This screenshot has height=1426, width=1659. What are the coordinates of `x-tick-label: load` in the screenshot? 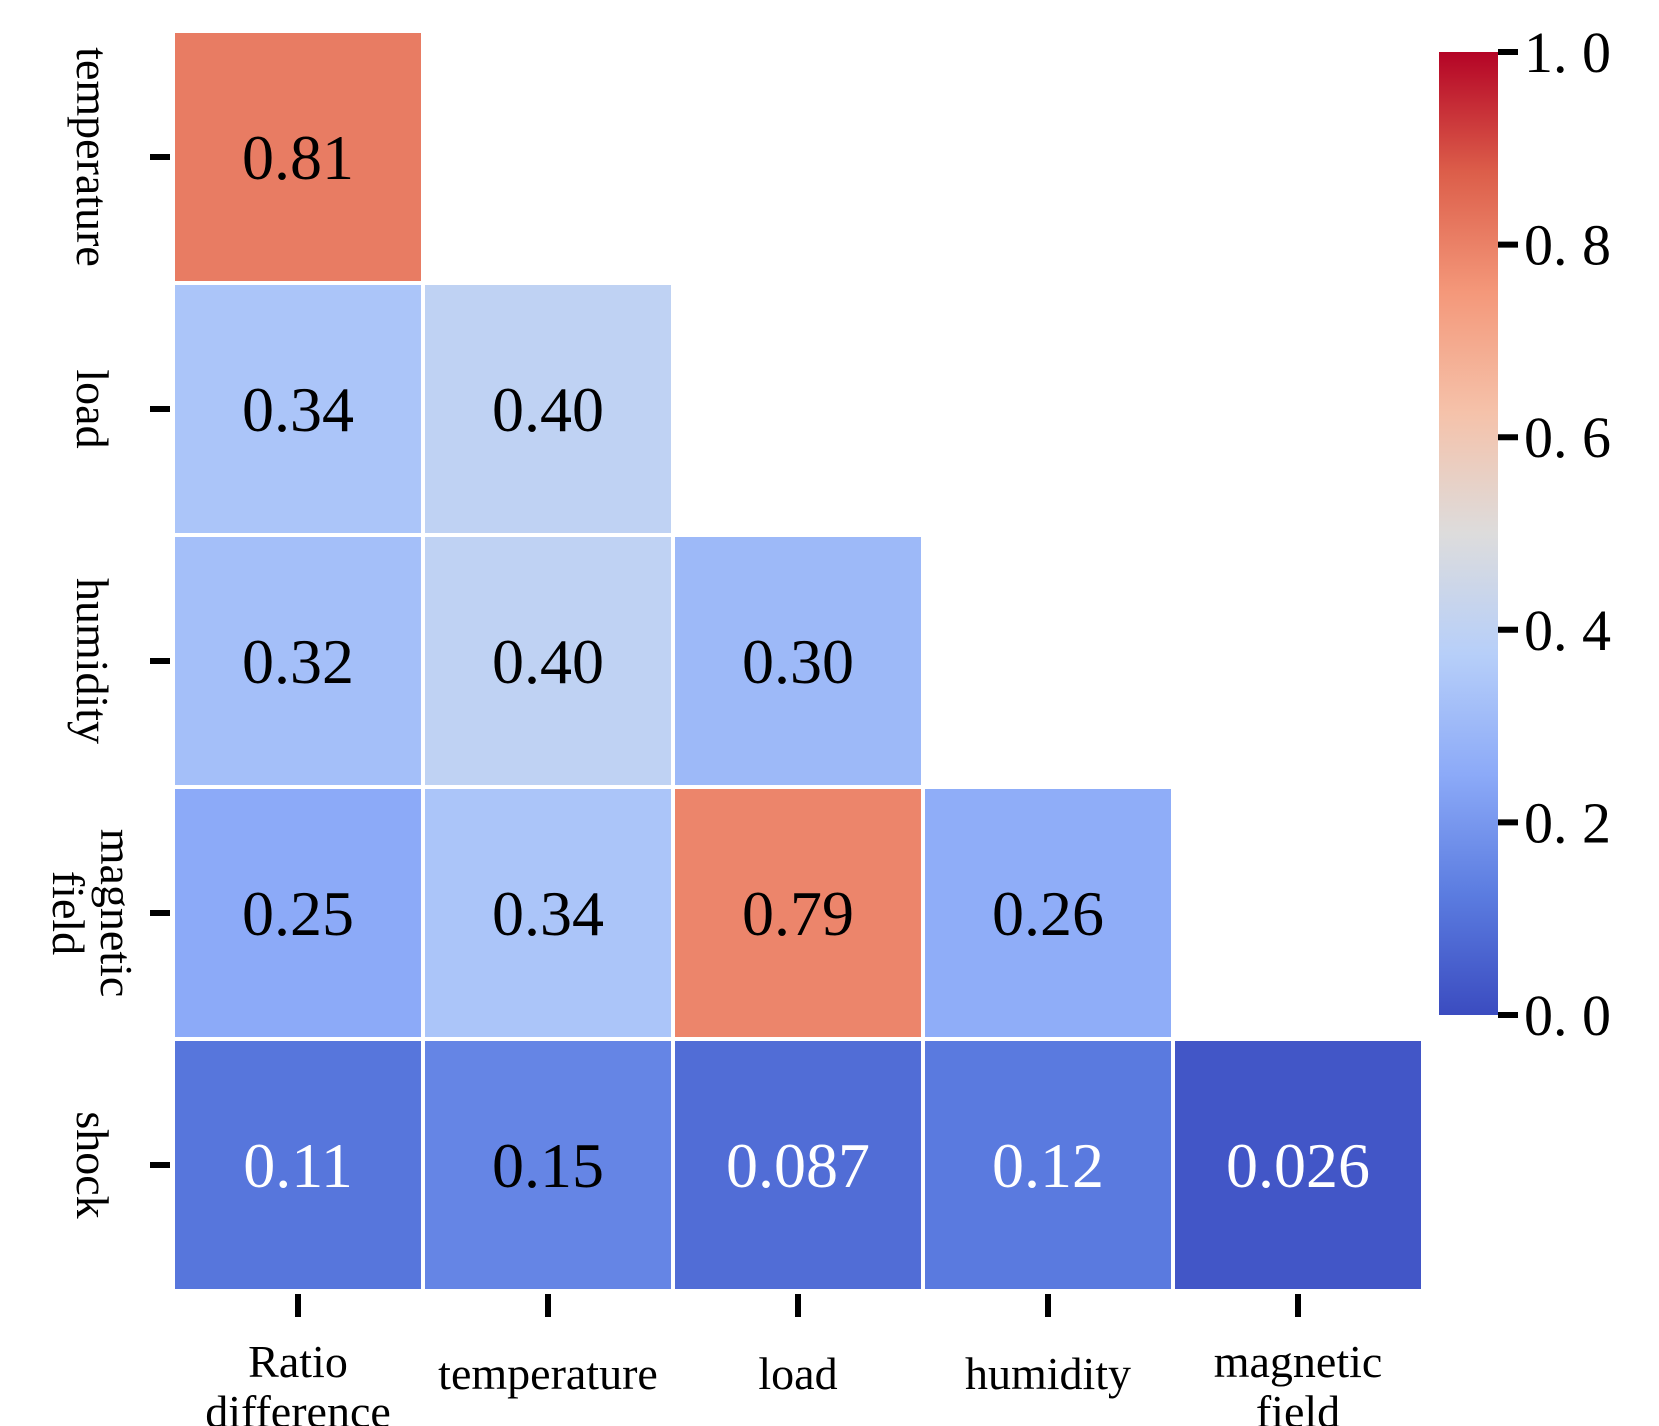 It's located at (797, 1373).